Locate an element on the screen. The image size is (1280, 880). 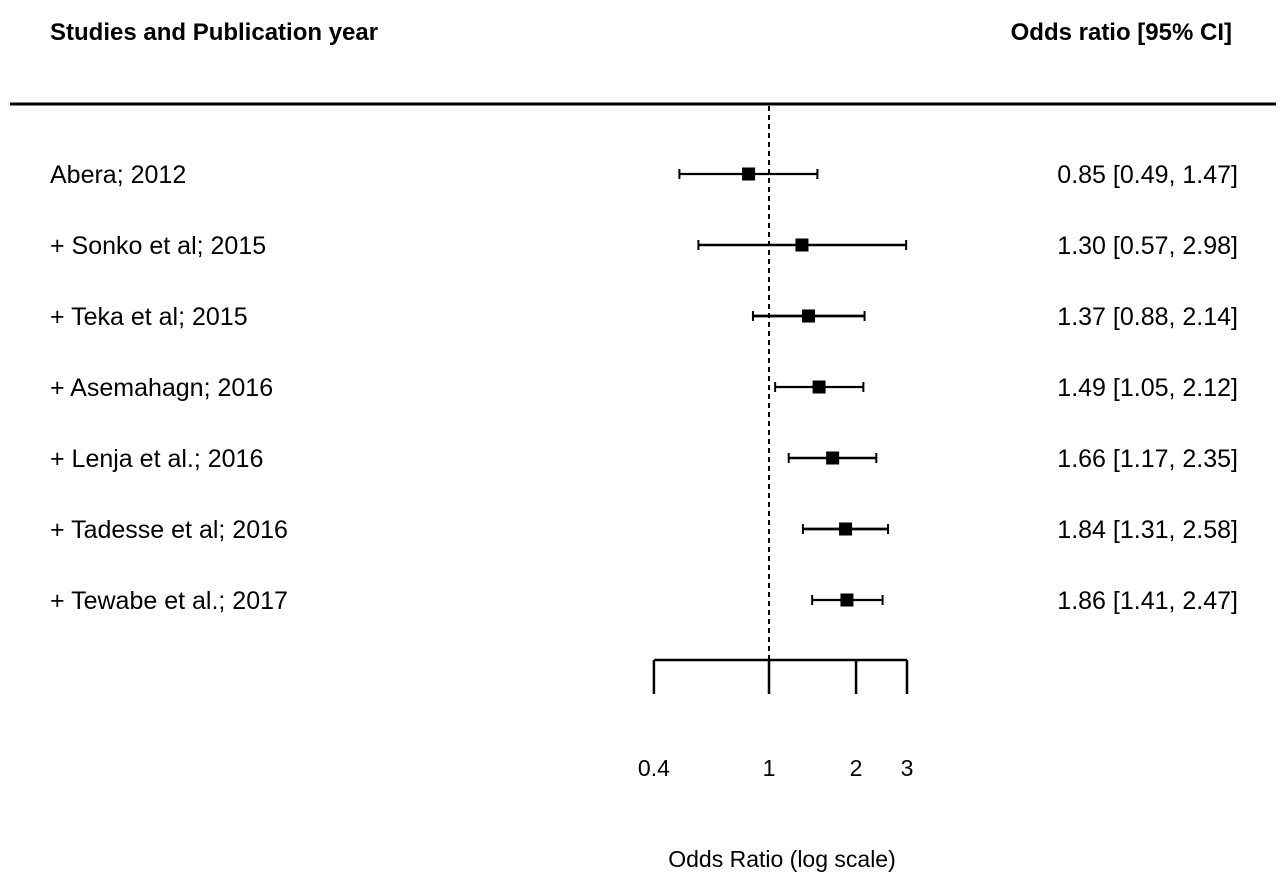
x-axis-title: Odds Ratio (log scale) is located at coordinates (782, 859).